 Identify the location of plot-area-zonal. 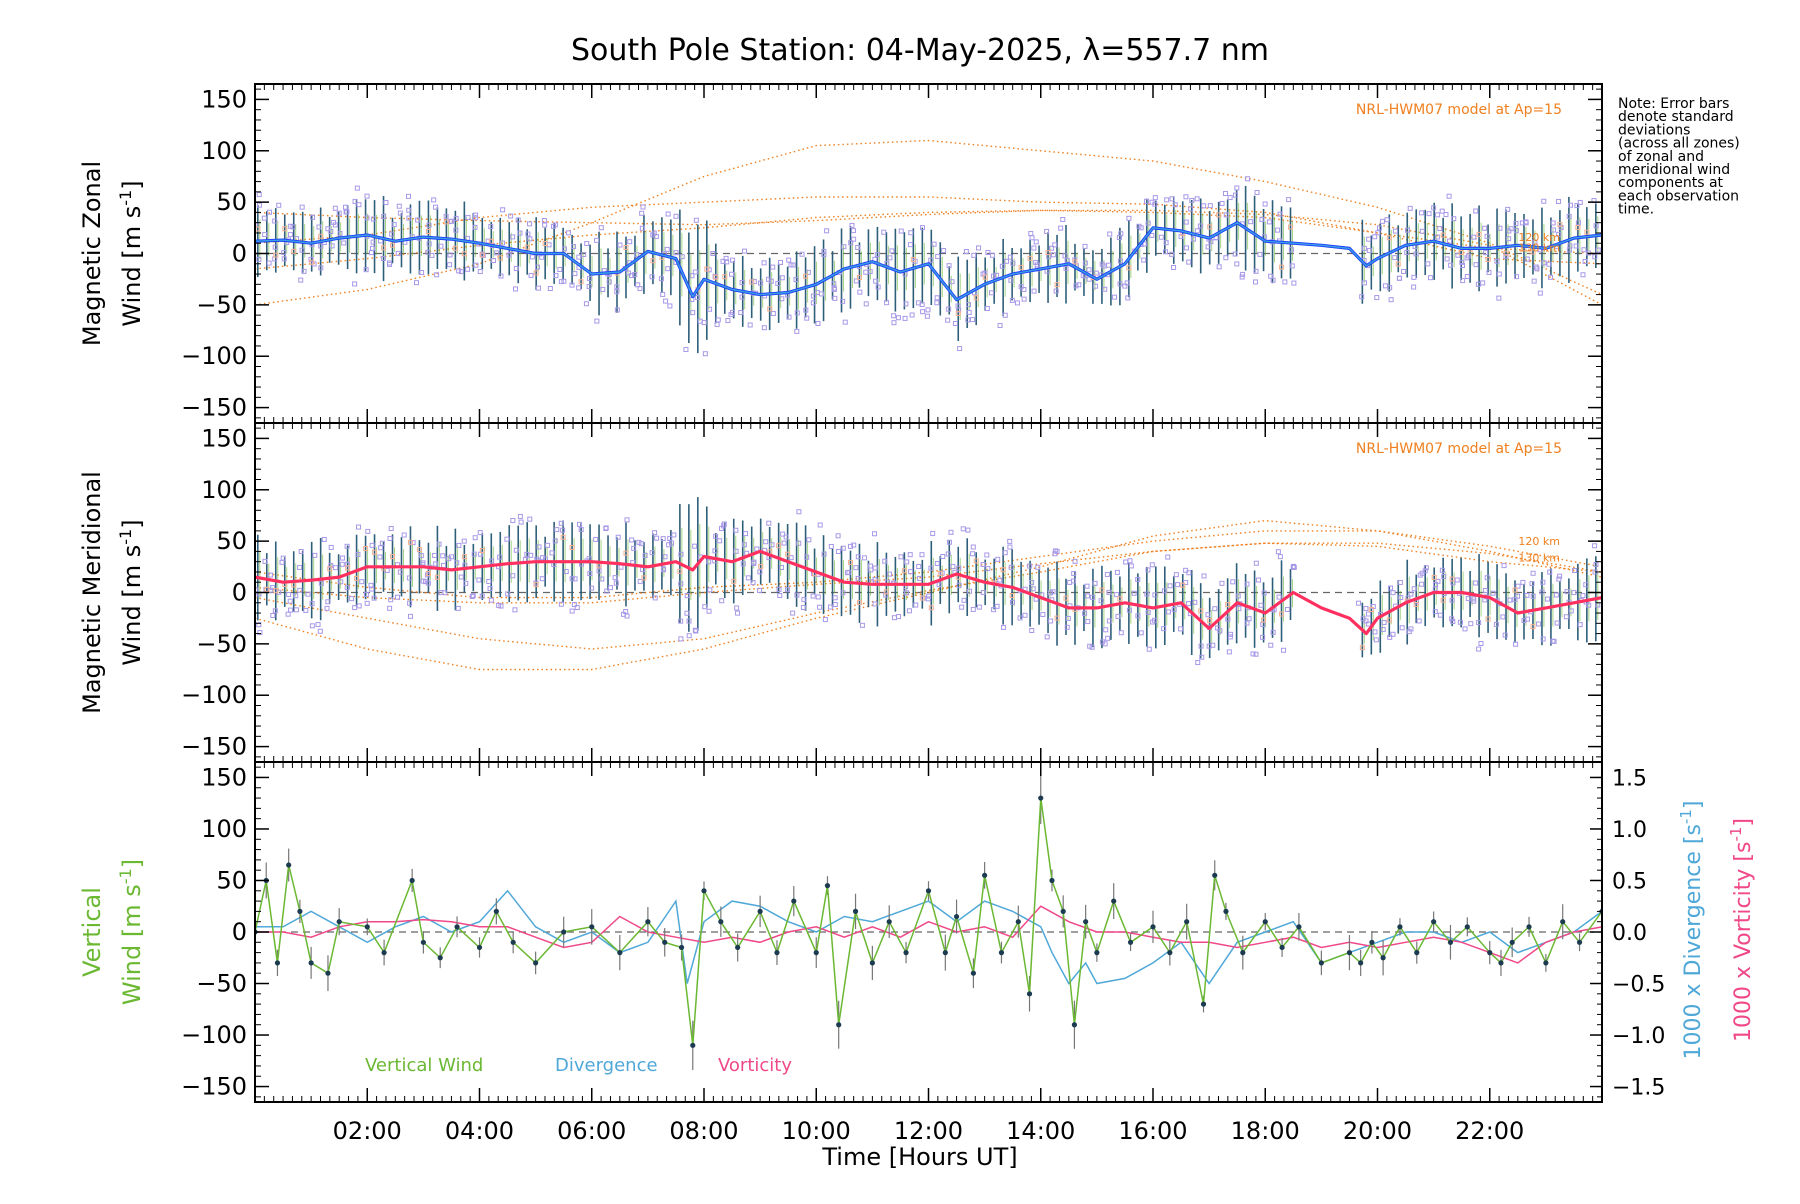
(928, 248).